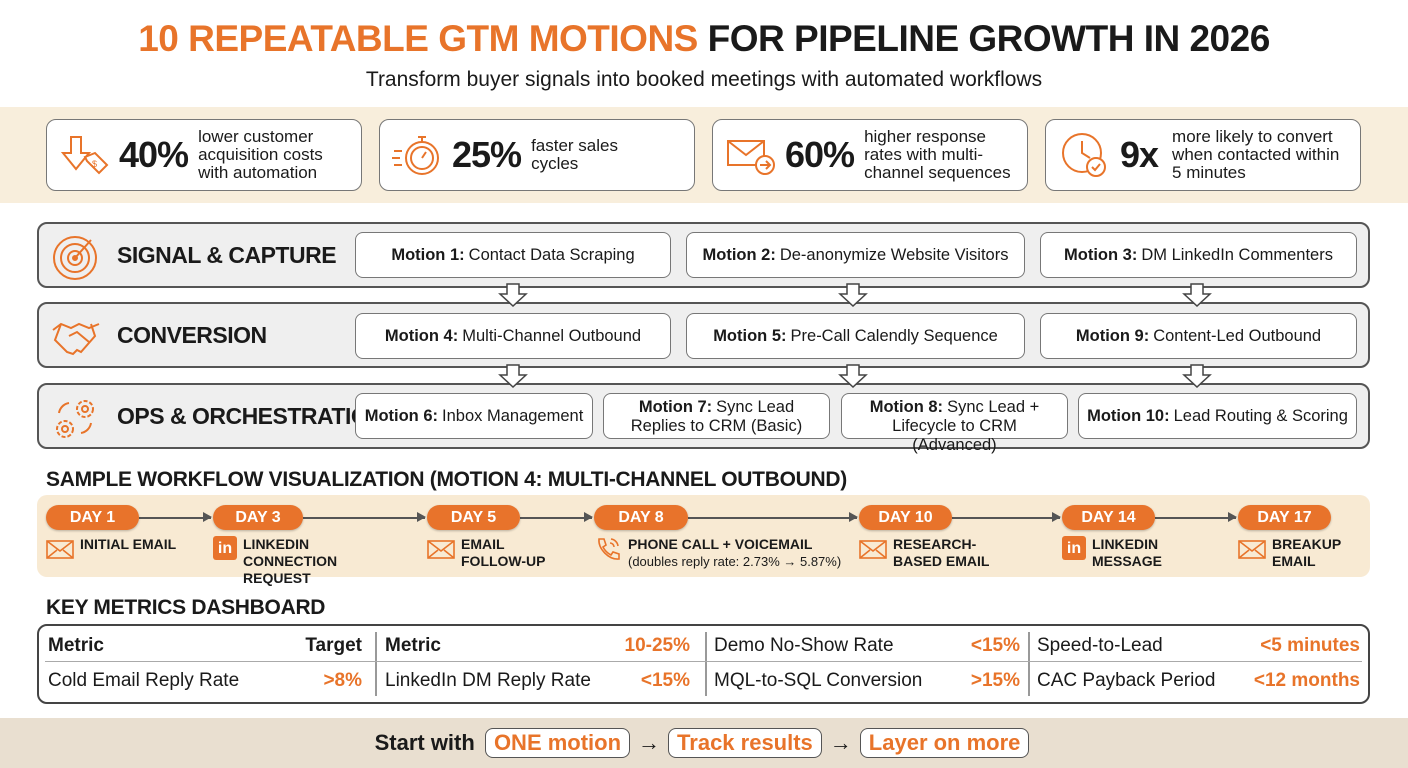 The image size is (1408, 768). I want to click on metric-target: >8%, so click(342, 680).